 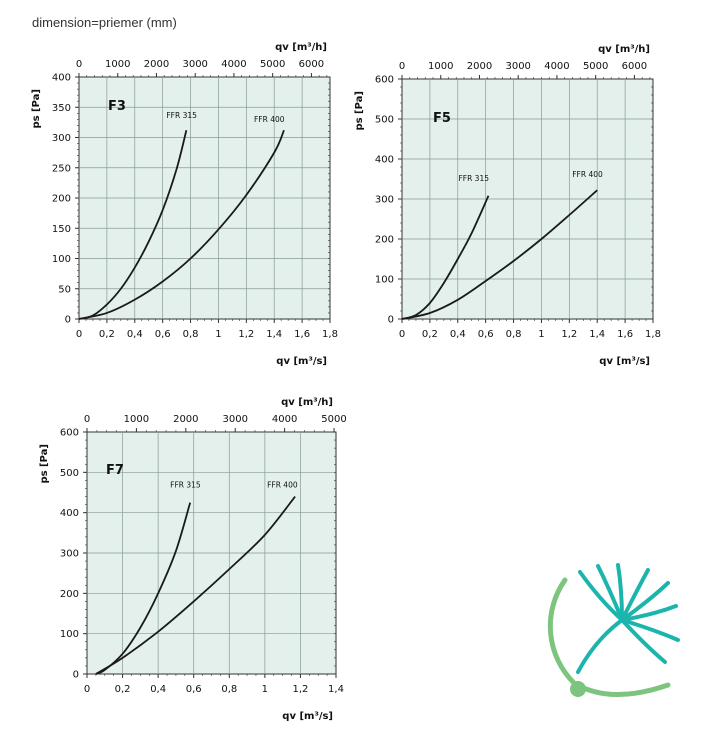 I want to click on chart-title: F5, so click(x=442, y=118).